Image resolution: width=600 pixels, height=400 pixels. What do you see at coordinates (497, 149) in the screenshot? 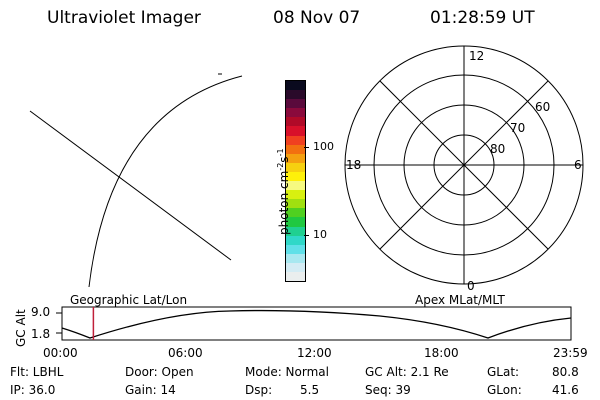
I see `mlat-label-80: 80` at bounding box center [497, 149].